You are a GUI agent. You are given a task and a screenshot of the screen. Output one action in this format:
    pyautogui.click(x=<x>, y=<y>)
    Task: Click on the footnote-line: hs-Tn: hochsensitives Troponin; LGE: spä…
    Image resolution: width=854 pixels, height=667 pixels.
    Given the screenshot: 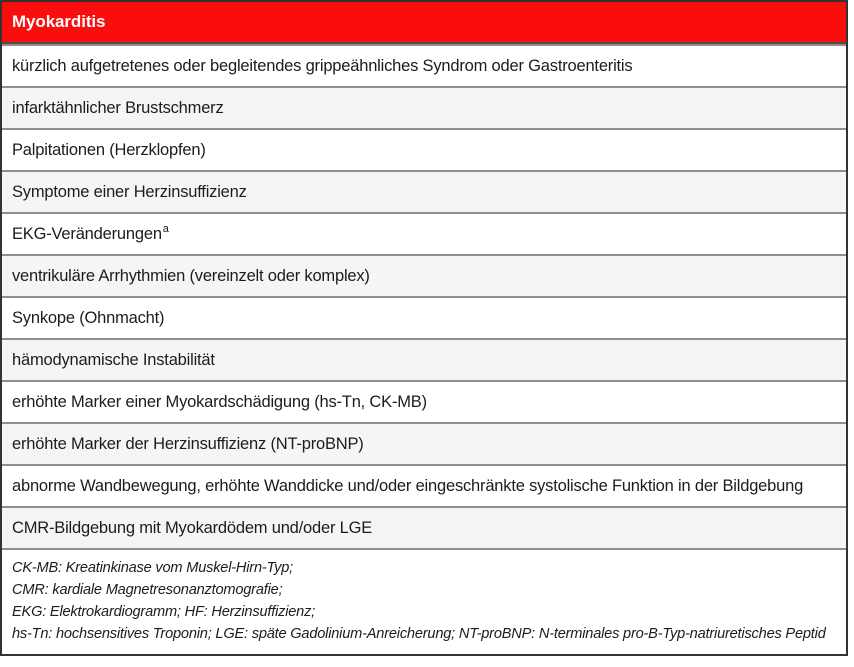 What is the action you would take?
    pyautogui.click(x=419, y=634)
    